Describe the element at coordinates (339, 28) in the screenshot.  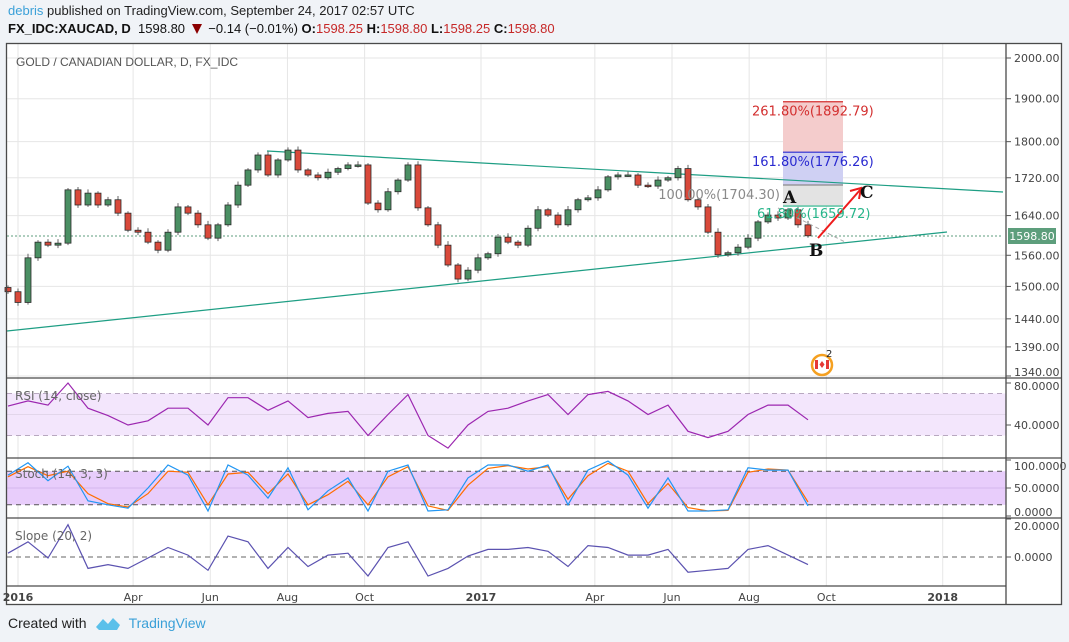
I see `open-value: 1598.25` at that location.